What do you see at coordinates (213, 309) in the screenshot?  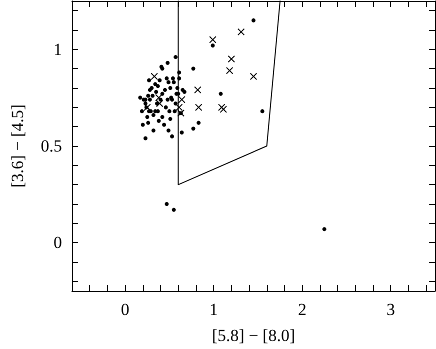 I see `x-tick-label: 1` at bounding box center [213, 309].